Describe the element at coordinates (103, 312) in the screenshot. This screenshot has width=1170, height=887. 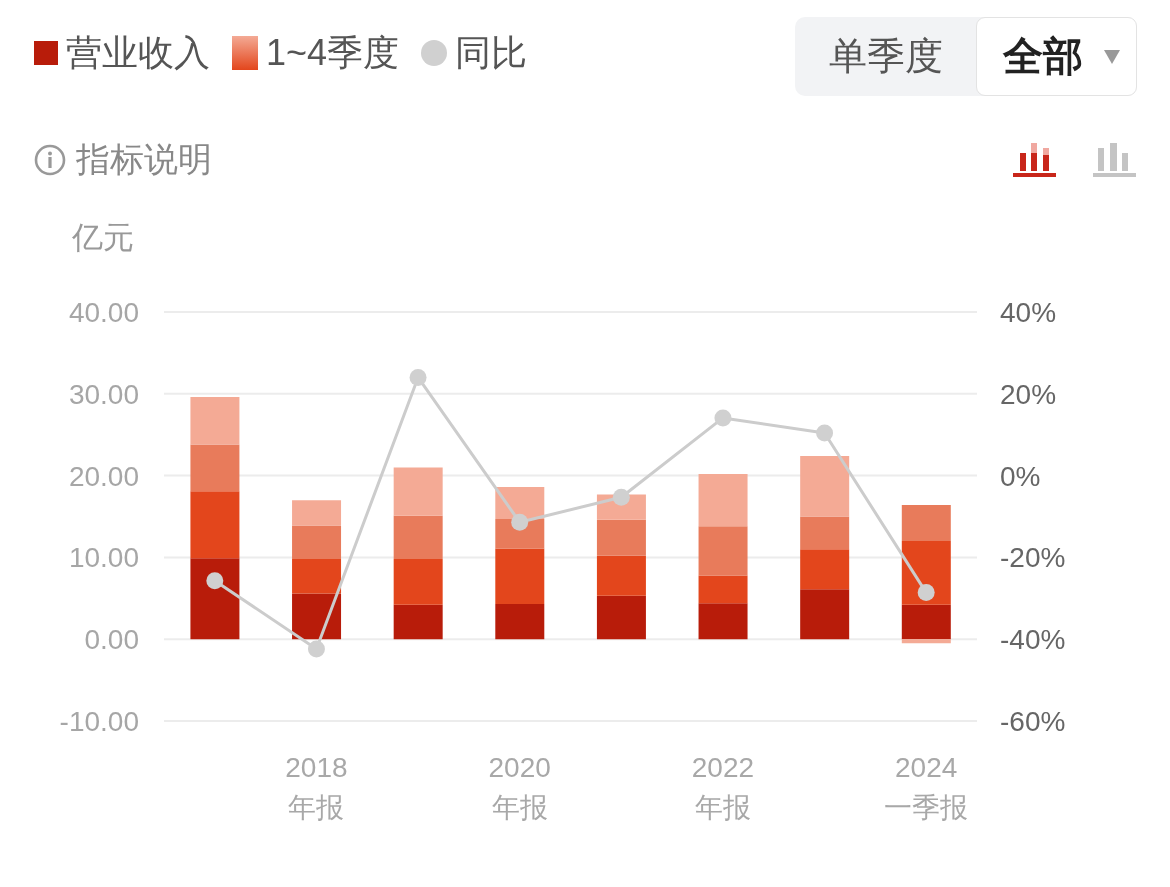
I see `y-tick-label: 40.00` at that location.